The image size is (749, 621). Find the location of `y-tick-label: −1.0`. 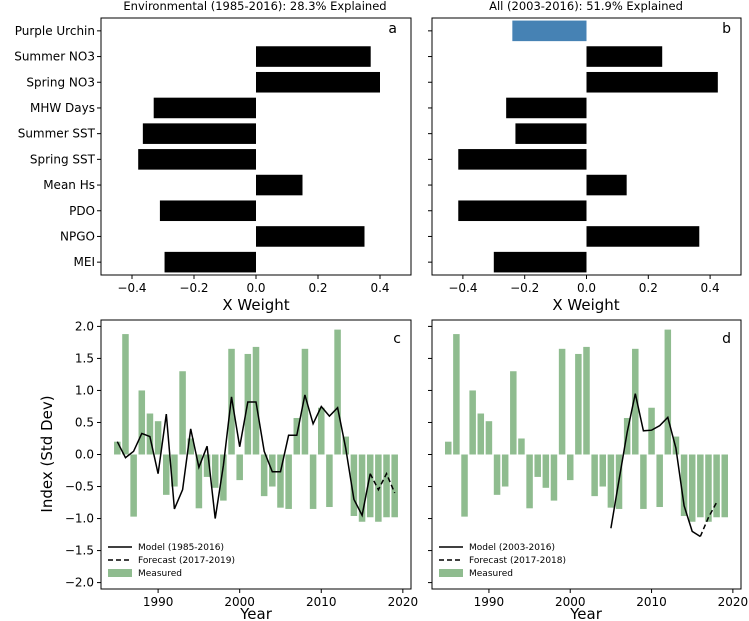

y-tick-label: −1.0 is located at coordinates (79, 519).